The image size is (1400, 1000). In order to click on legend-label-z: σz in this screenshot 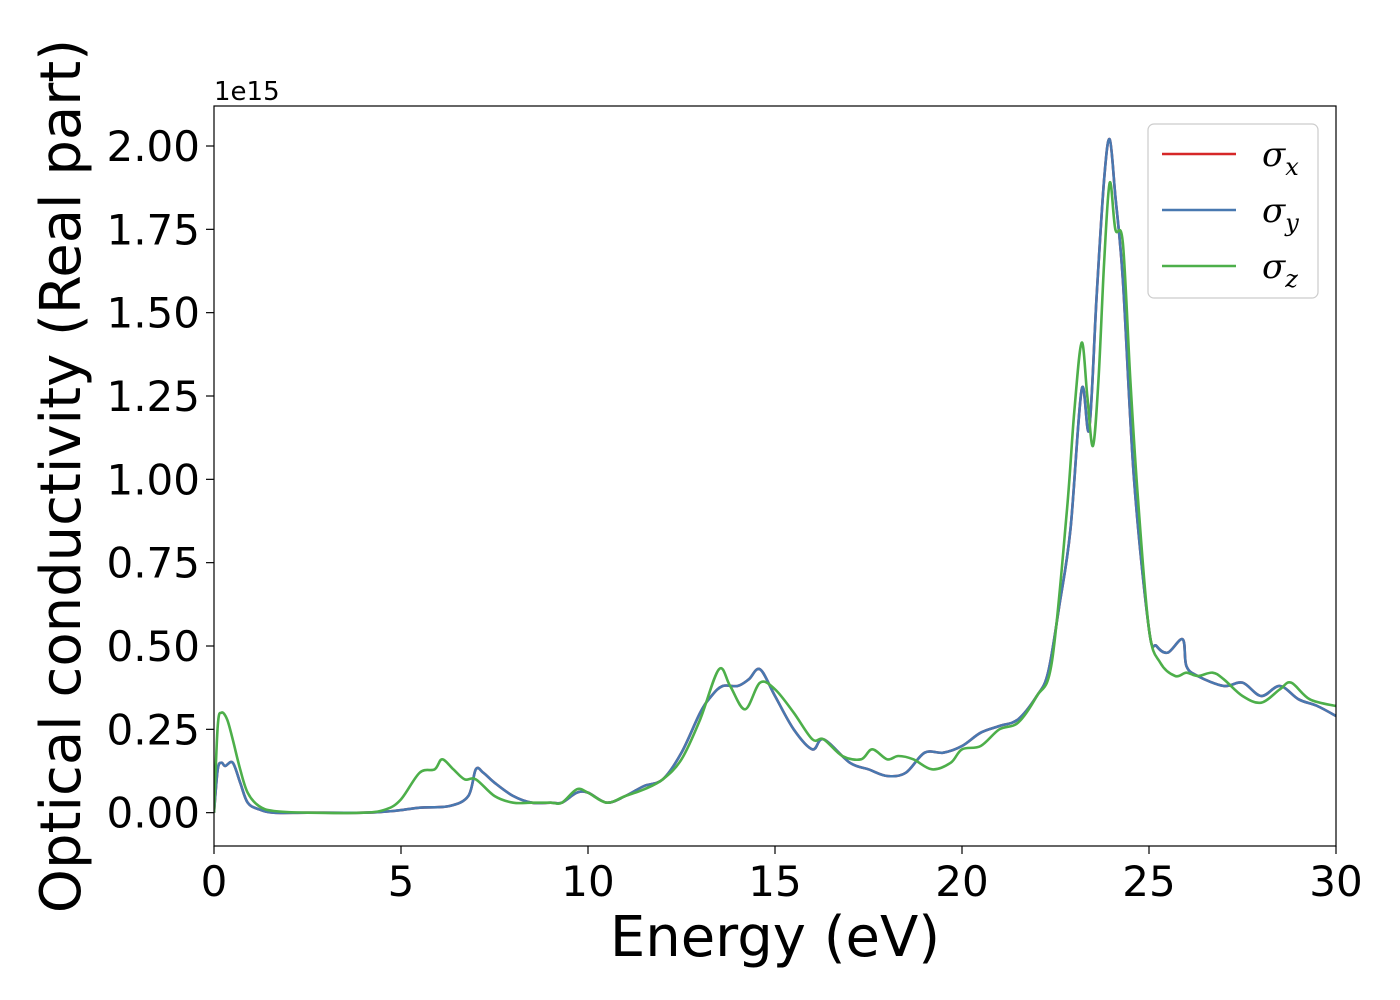, I will do `click(1280, 270)`.